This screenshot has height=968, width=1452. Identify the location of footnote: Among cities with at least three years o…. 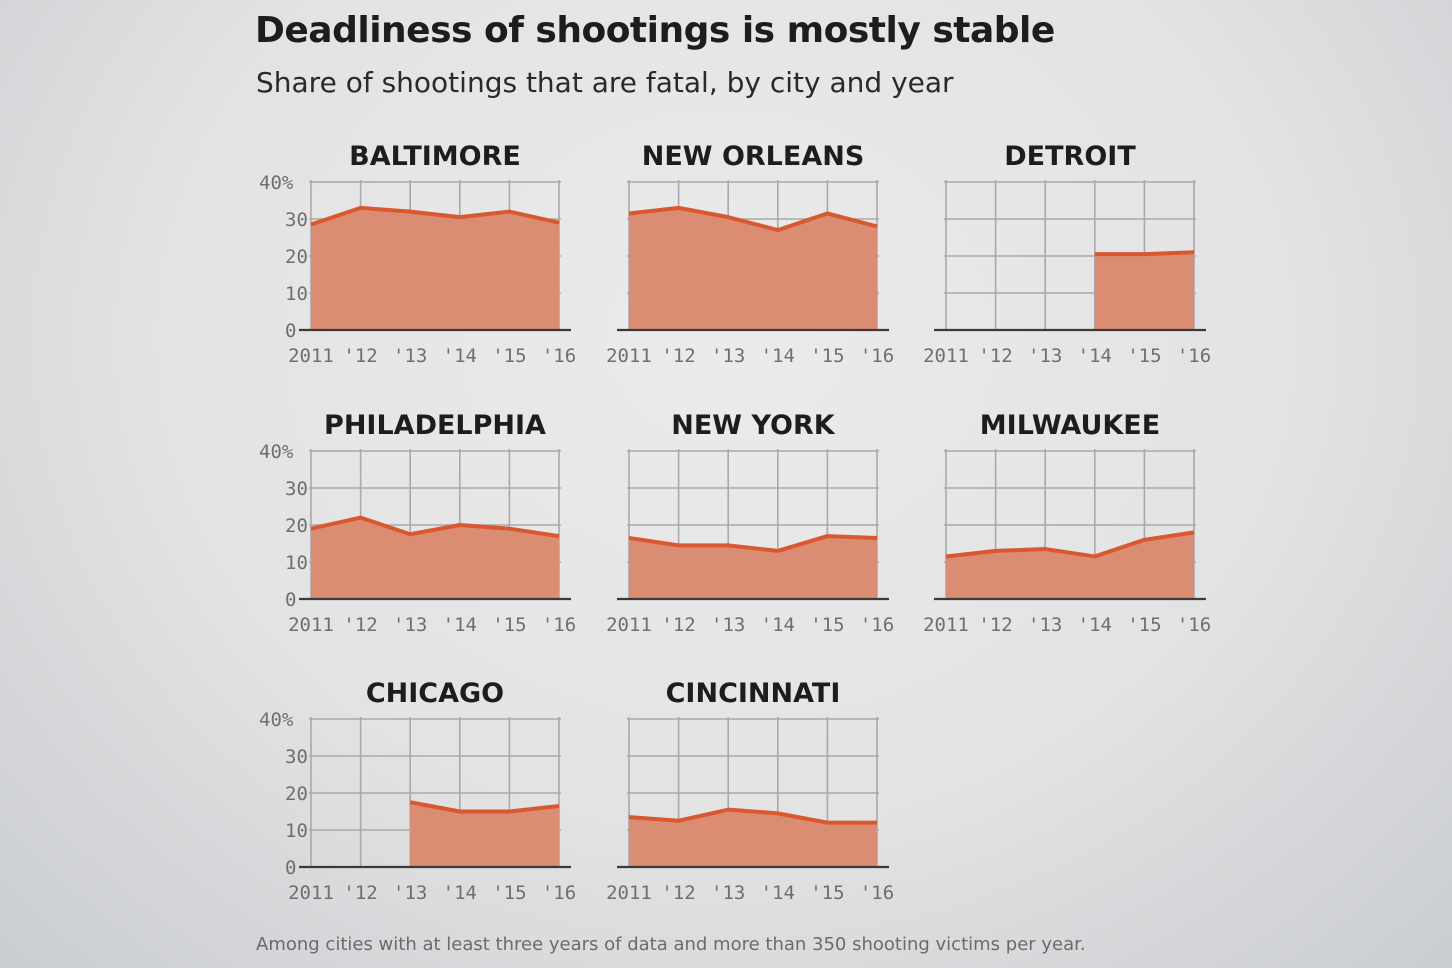
(671, 944).